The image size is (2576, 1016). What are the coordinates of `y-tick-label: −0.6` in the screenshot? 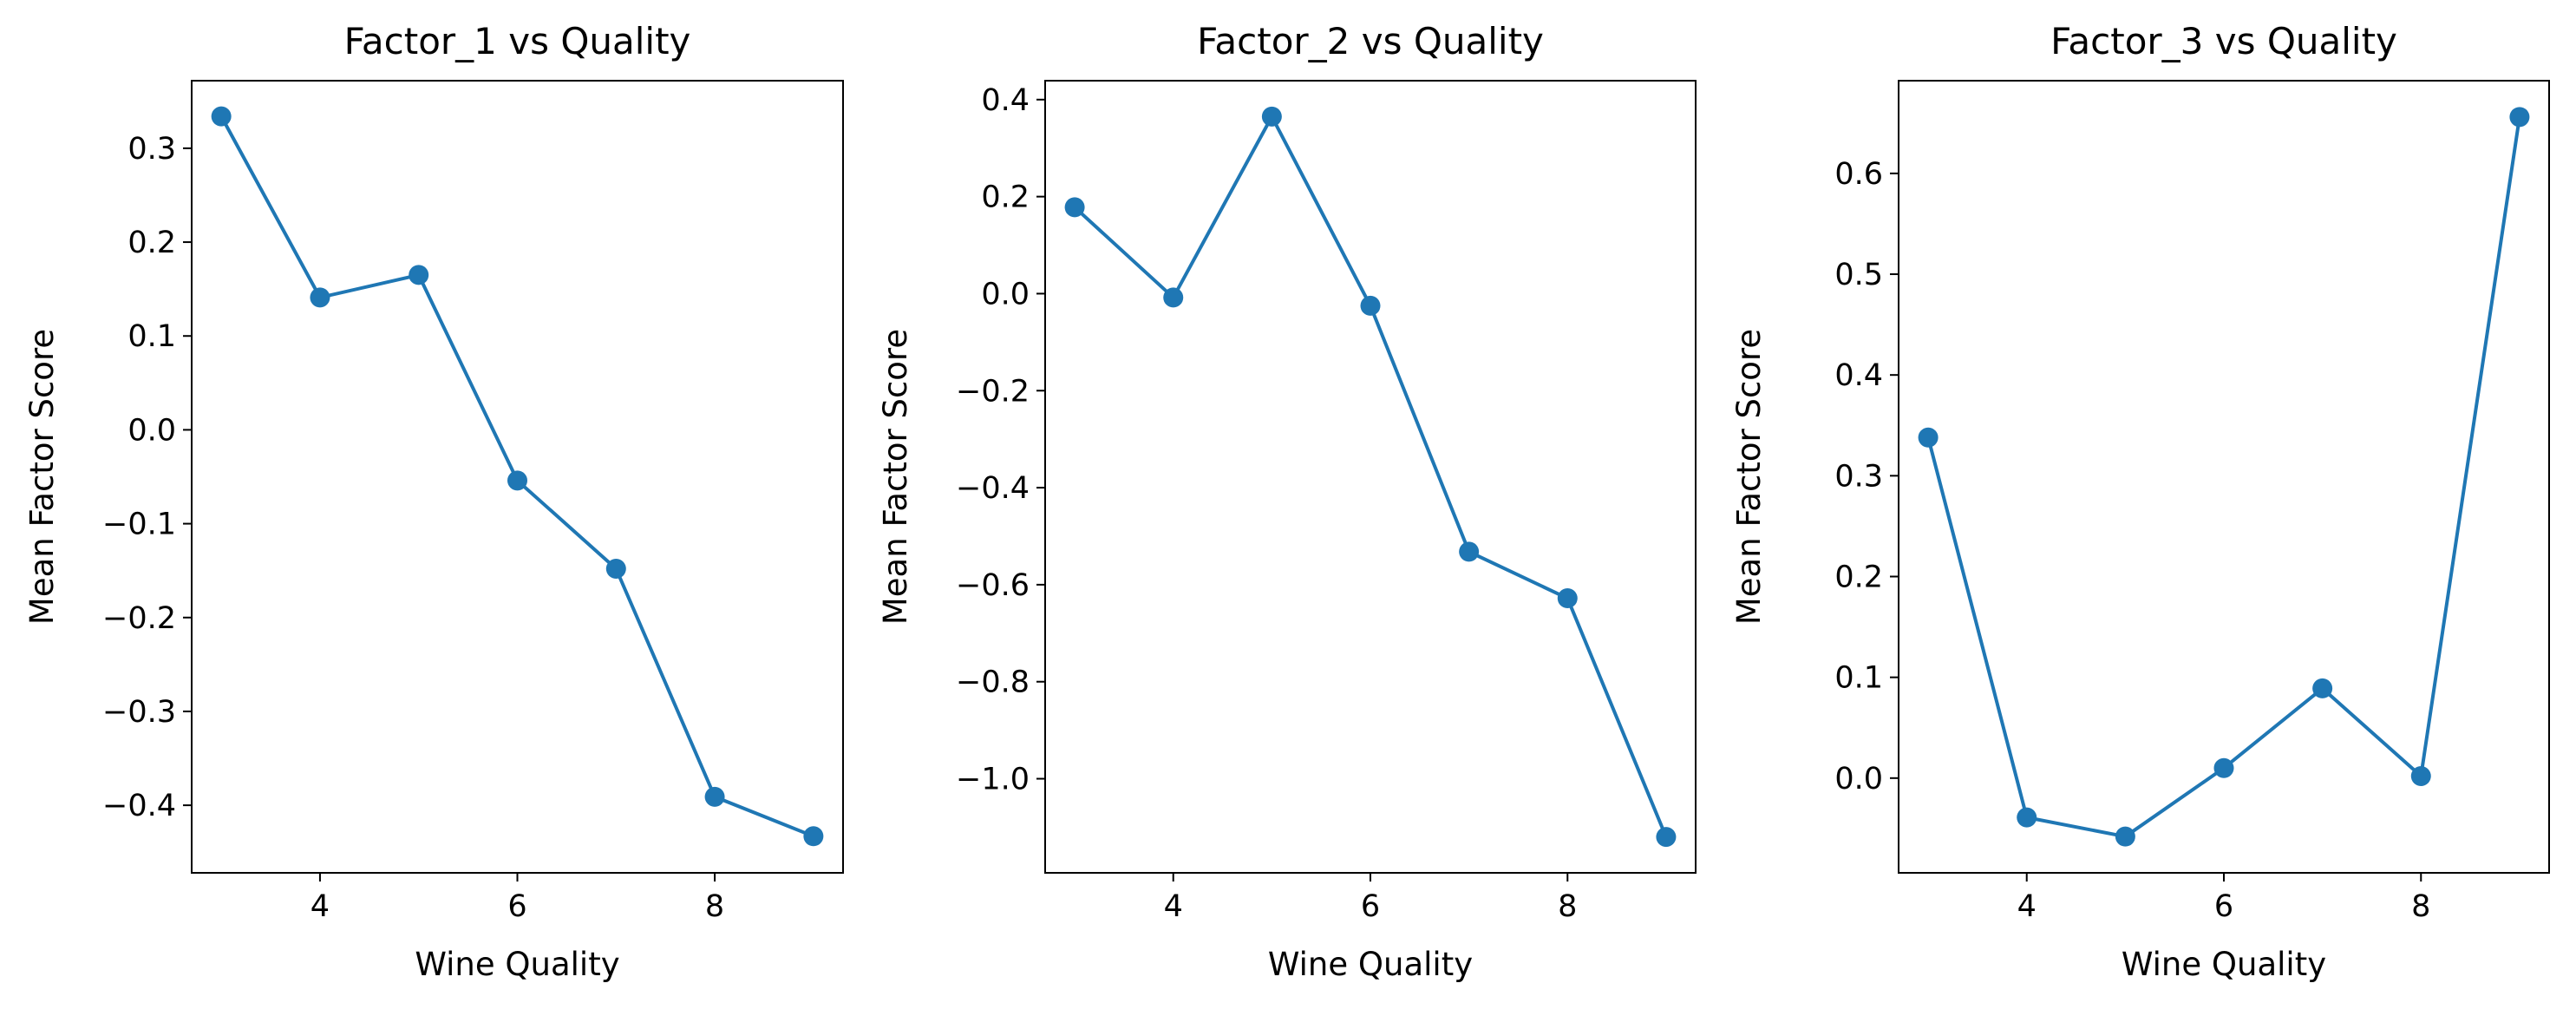 It's located at (993, 585).